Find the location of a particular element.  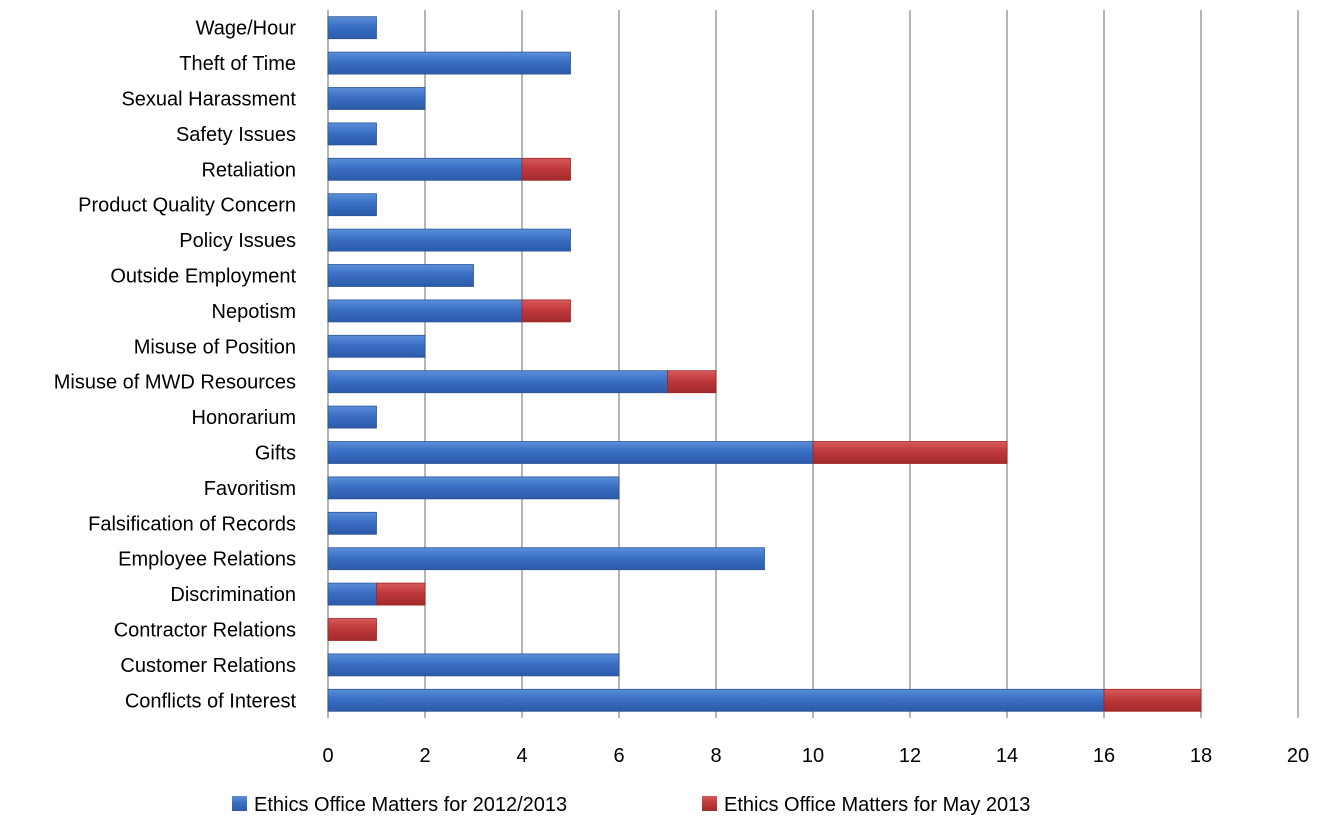

category-label: Honorarium is located at coordinates (244, 418).